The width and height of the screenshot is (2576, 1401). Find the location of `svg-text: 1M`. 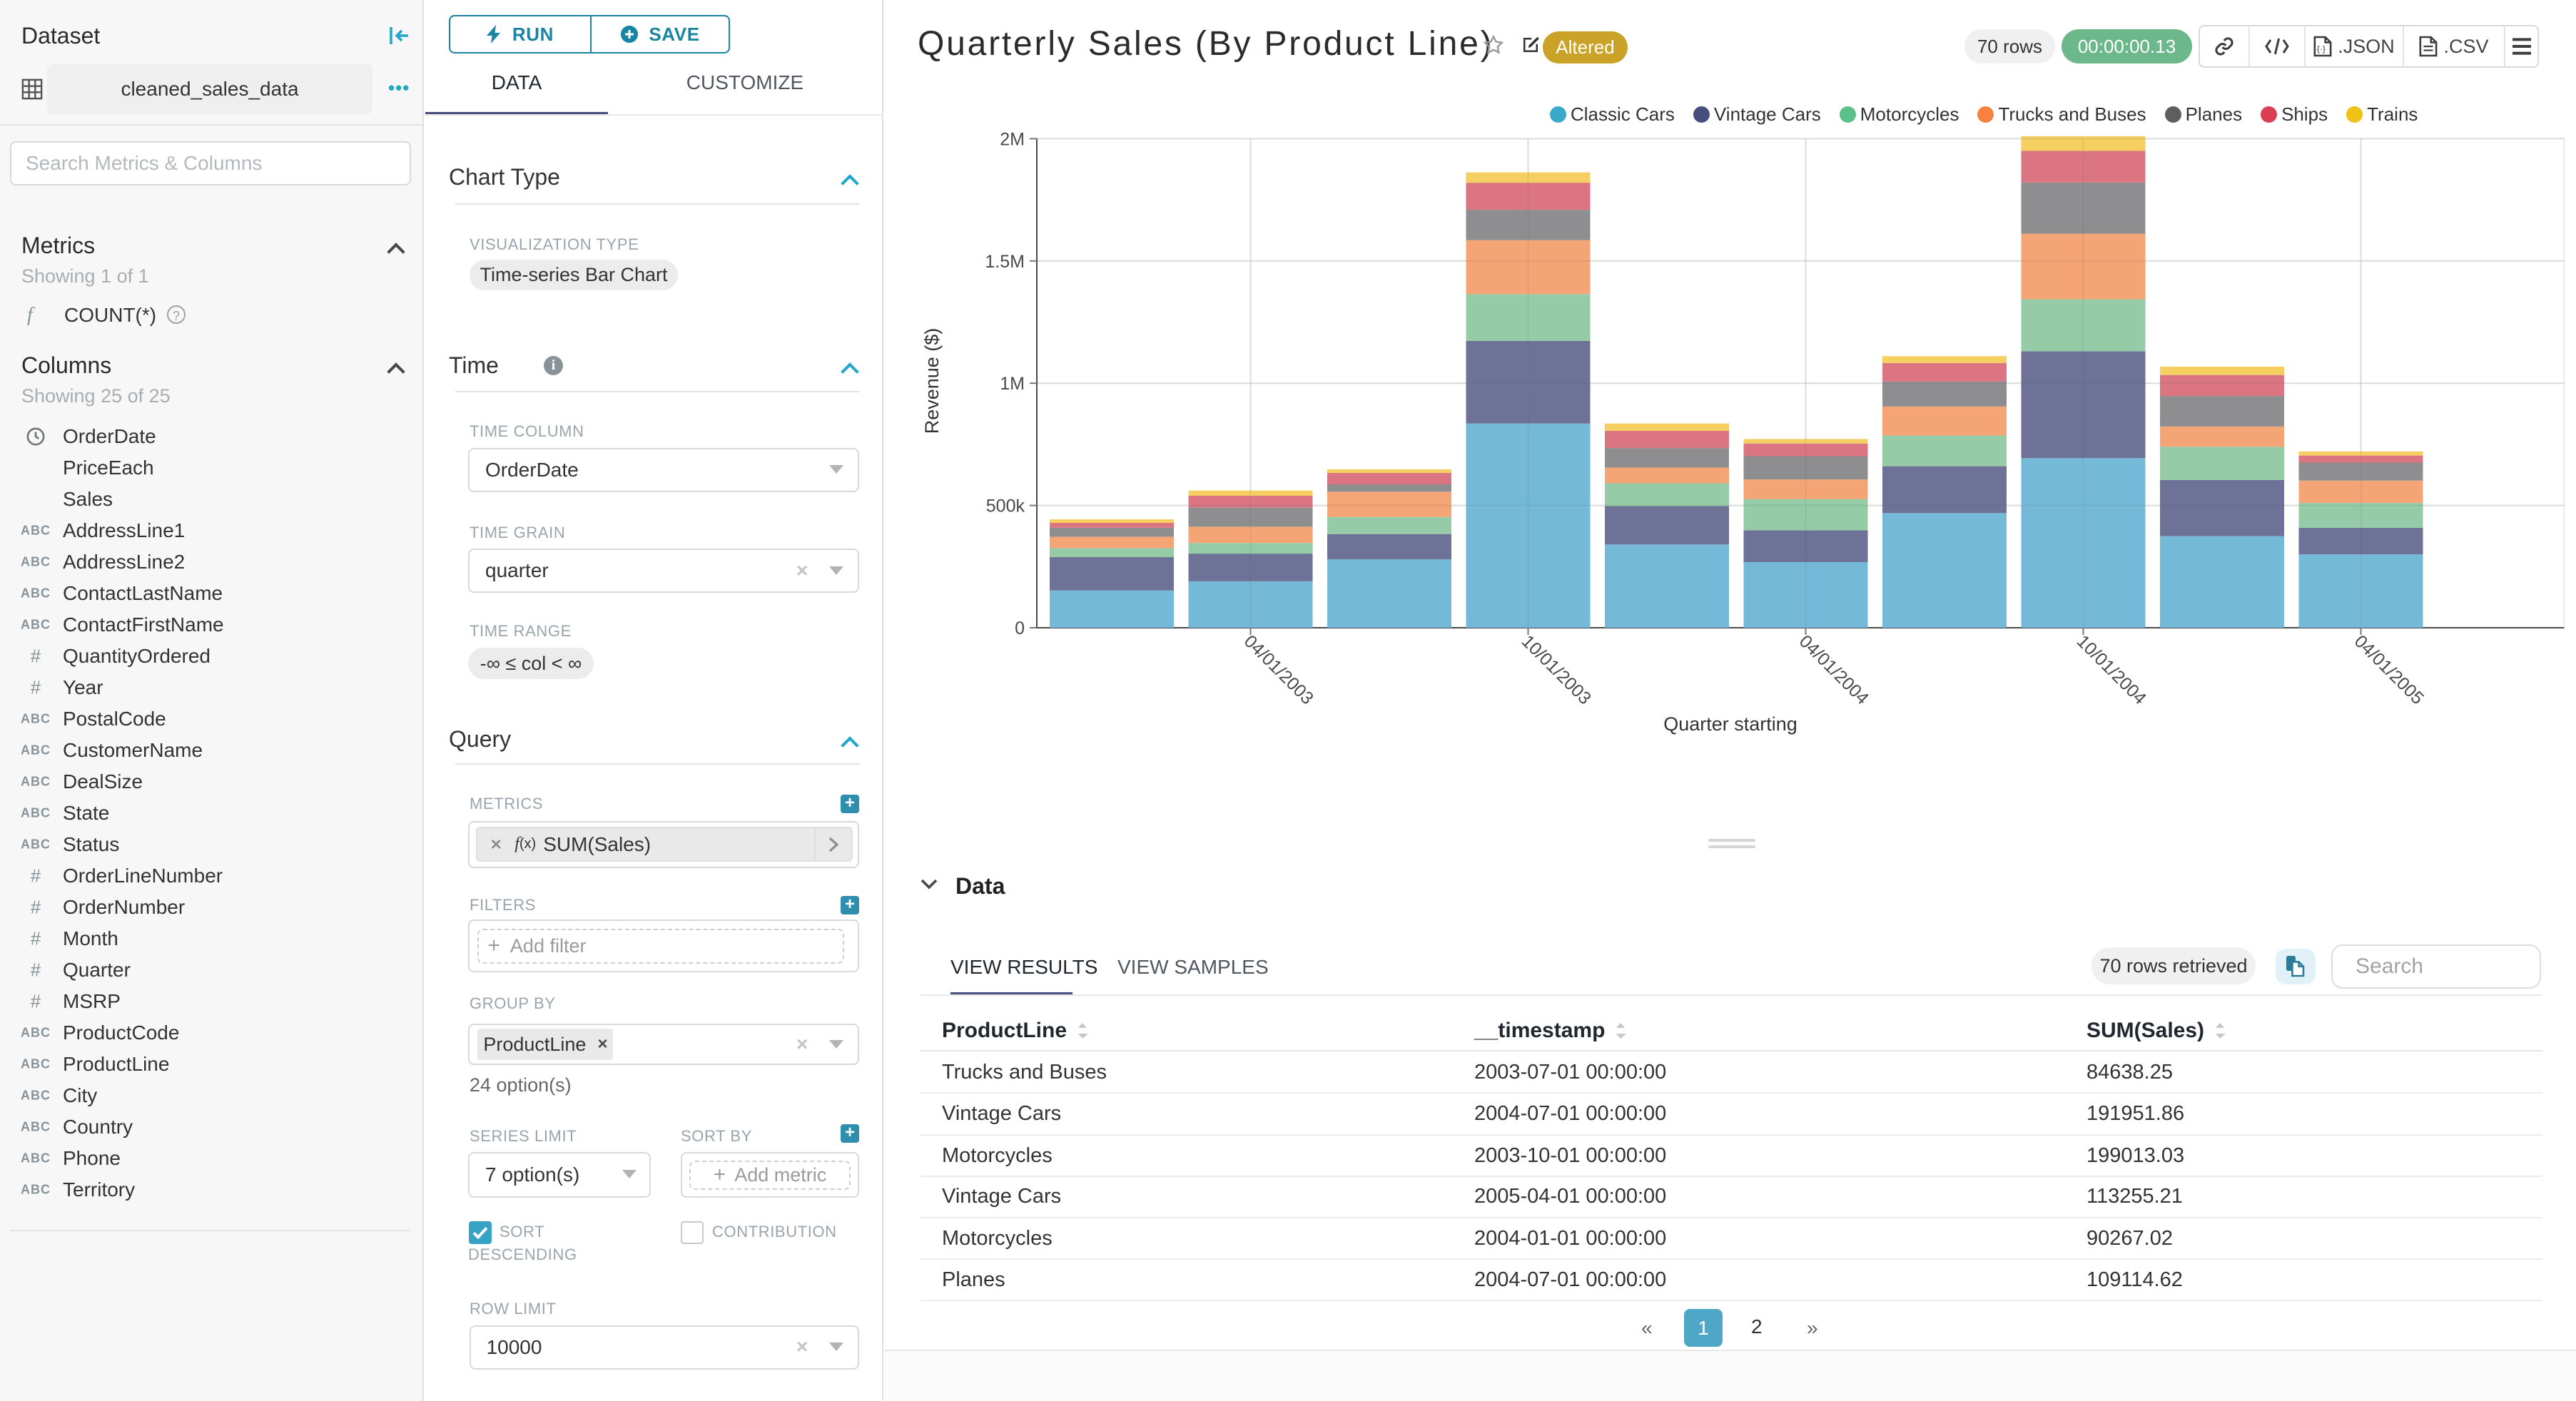

svg-text: 1M is located at coordinates (1013, 384).